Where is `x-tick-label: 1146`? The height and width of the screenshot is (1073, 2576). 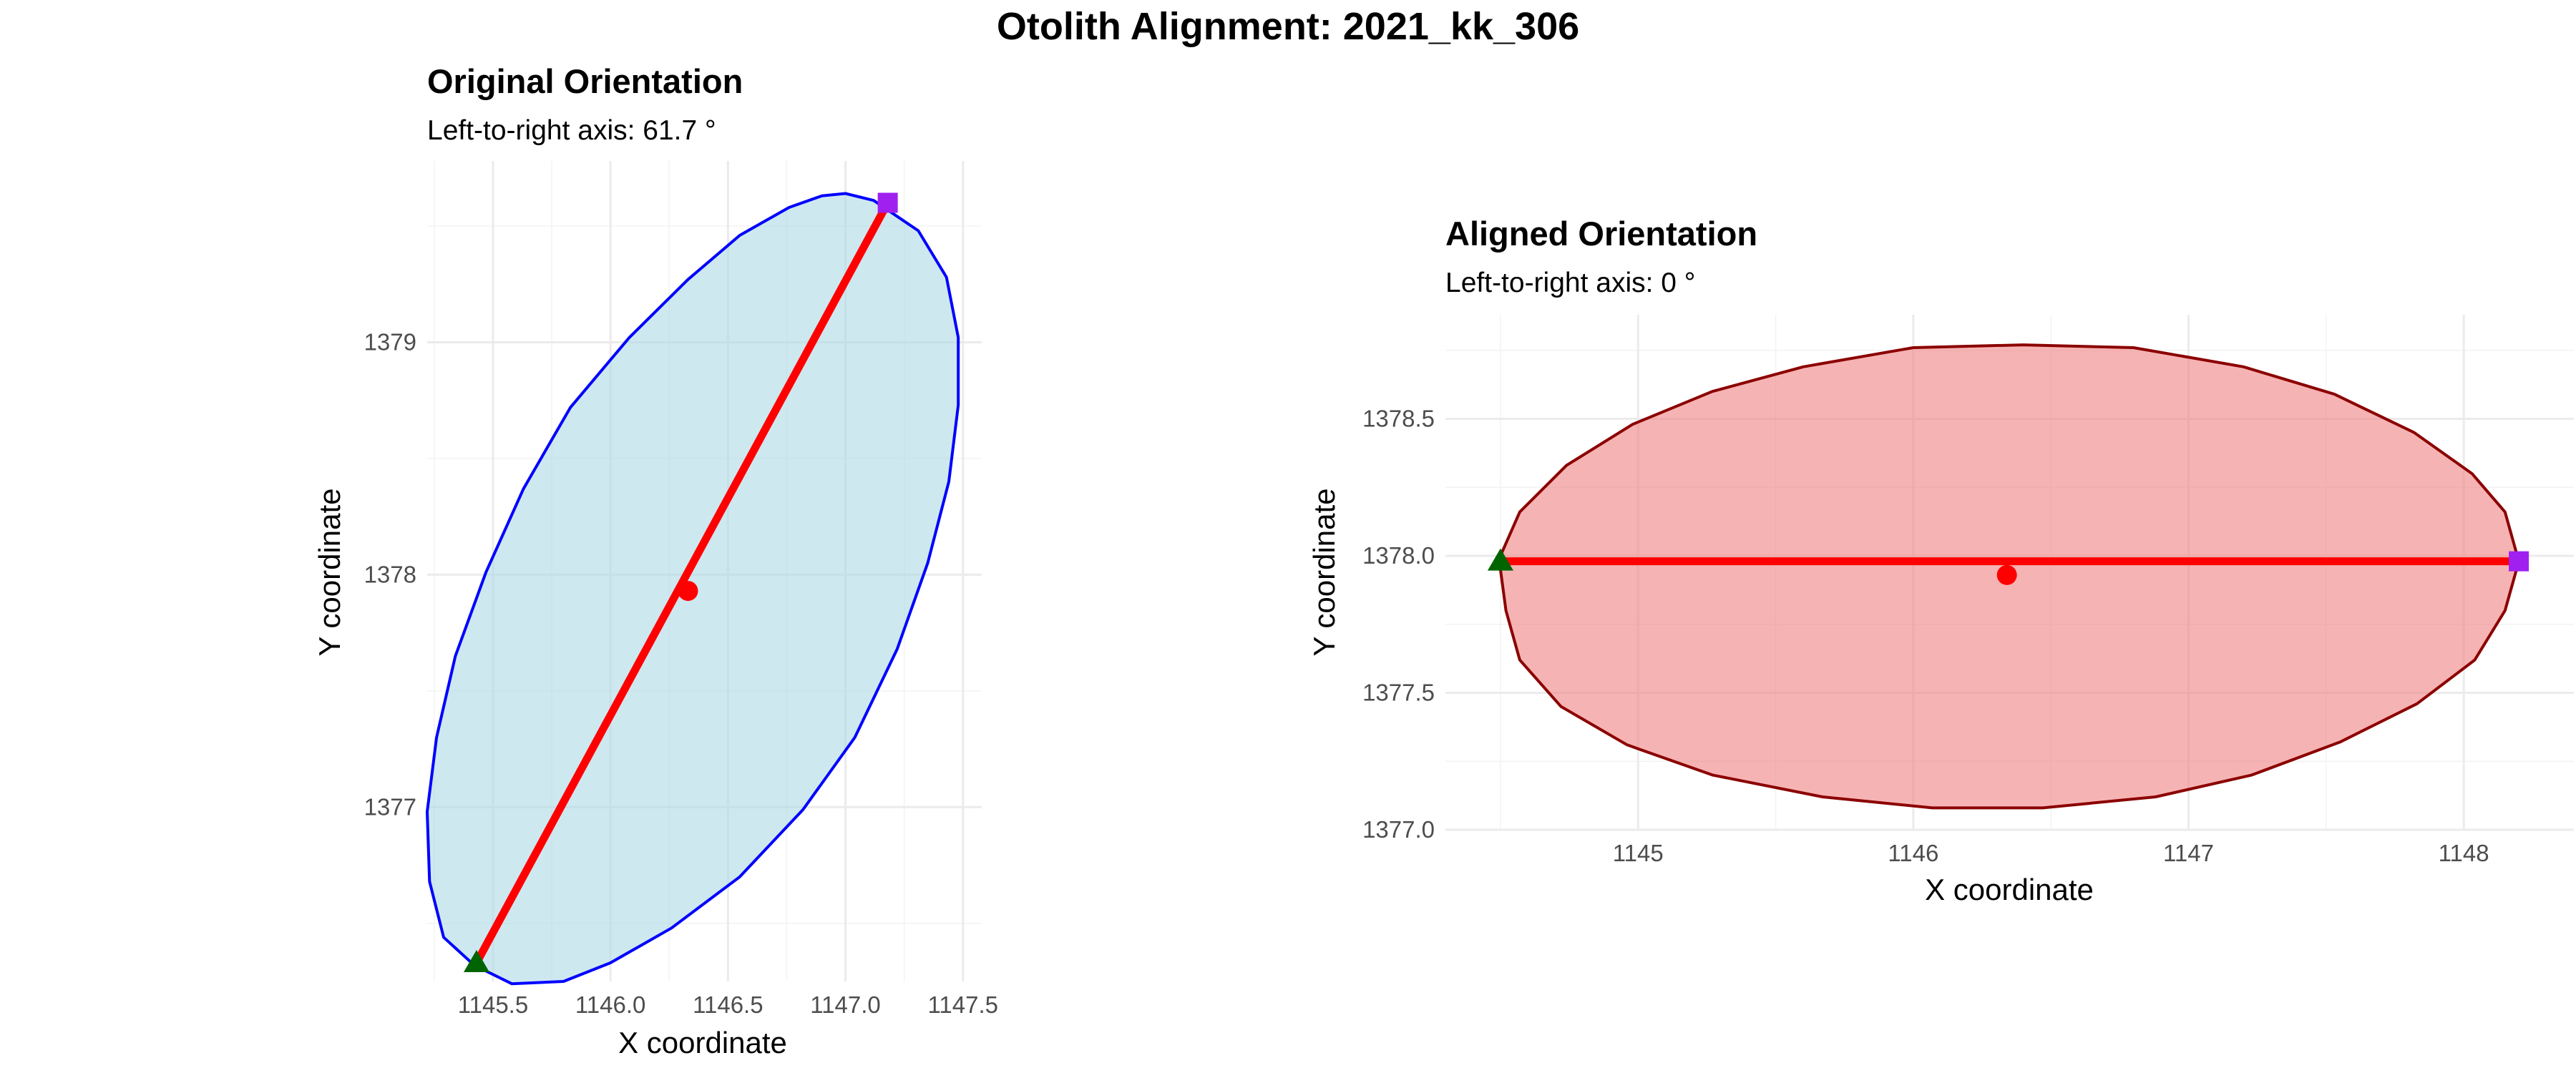
x-tick-label: 1146 is located at coordinates (1913, 853).